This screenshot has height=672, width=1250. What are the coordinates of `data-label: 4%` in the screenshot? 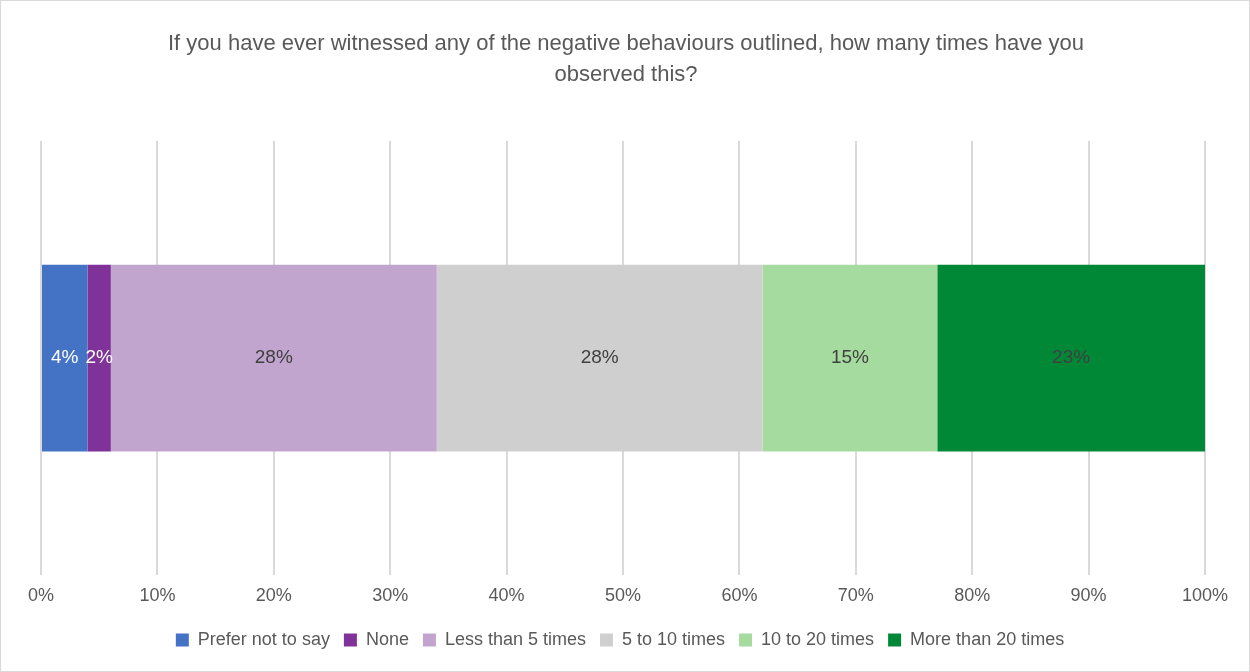 It's located at (65, 357).